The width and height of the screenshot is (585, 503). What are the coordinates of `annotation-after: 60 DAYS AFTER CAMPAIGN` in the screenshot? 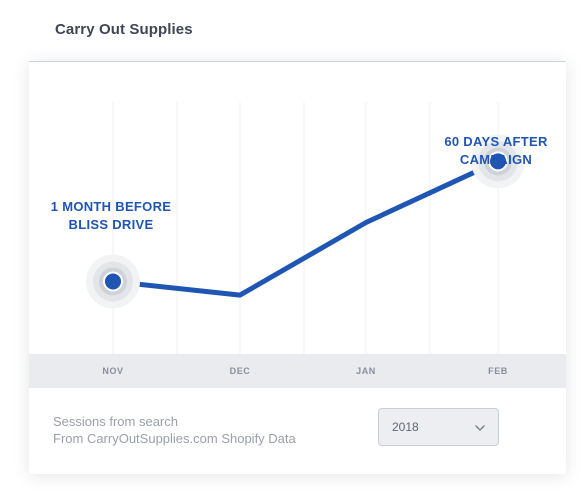 It's located at (496, 151).